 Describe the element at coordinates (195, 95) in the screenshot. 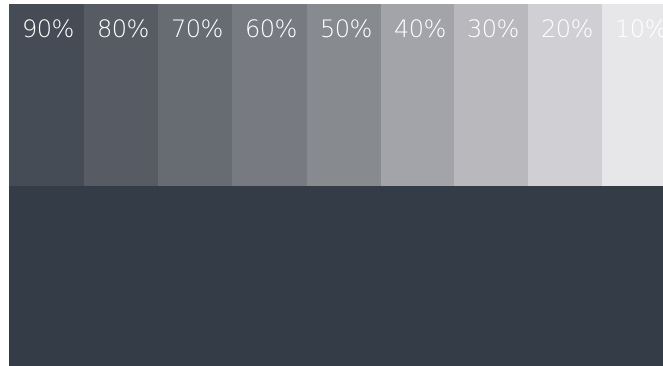

I see `swatch-70: 70%` at that location.